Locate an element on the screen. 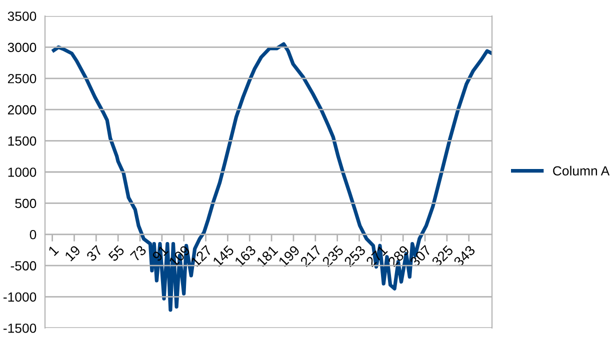  x-tick-label: 163 is located at coordinates (245, 255).